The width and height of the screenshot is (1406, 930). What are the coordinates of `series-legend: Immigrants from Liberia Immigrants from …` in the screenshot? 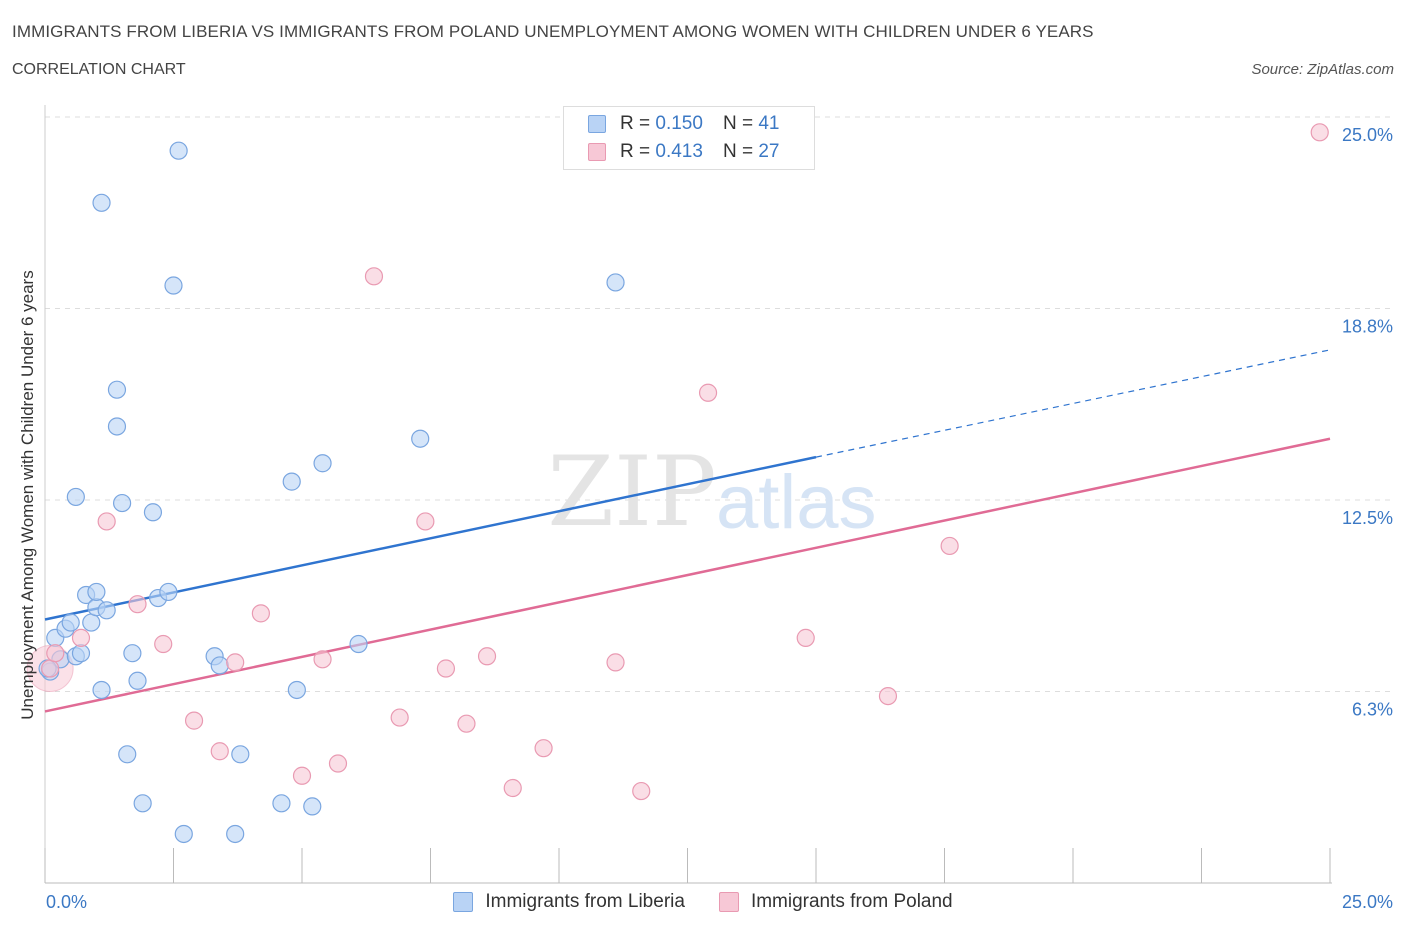 It's located at (703, 902).